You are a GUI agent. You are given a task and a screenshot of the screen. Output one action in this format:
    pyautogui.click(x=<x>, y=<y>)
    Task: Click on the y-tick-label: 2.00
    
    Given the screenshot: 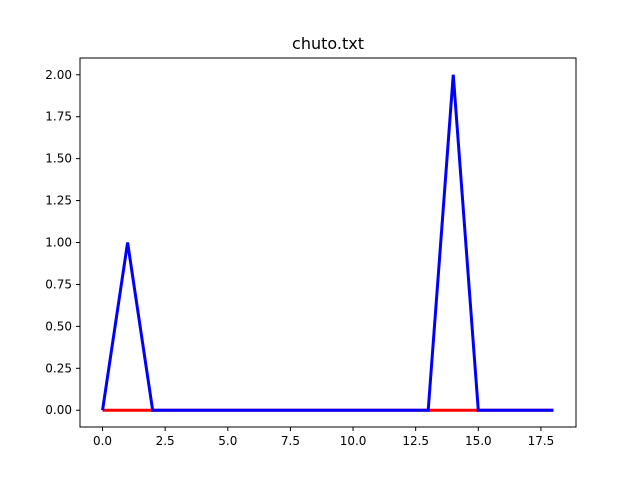 What is the action you would take?
    pyautogui.click(x=58, y=75)
    